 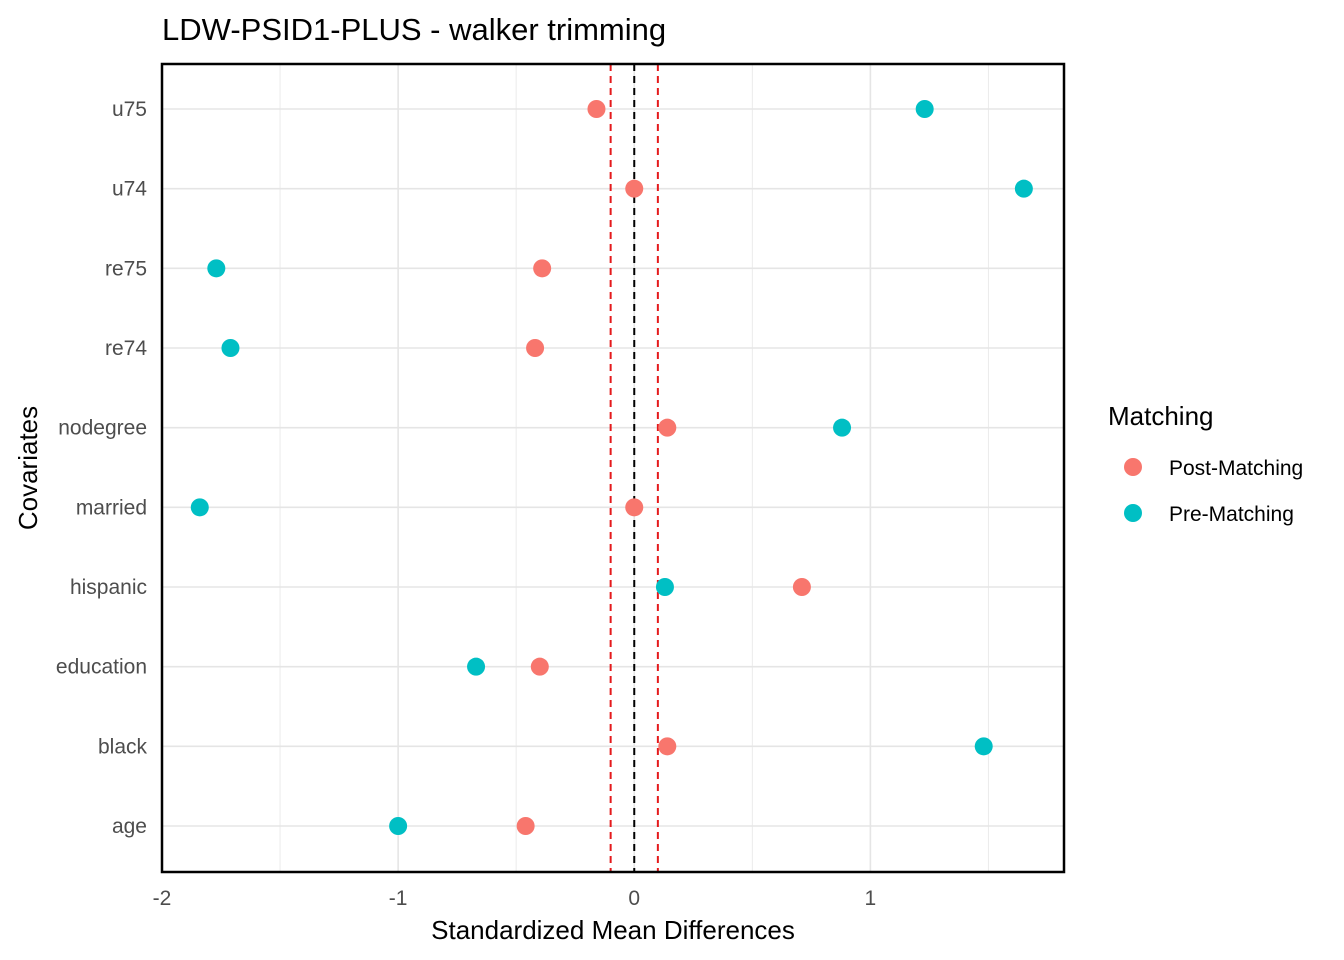 I want to click on legend-title: Matching, so click(x=1161, y=416).